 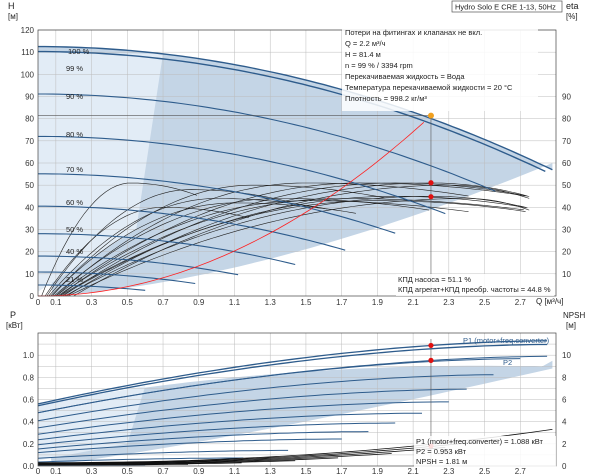 What do you see at coordinates (430, 115) in the screenshot?
I see `duty-point-marker` at bounding box center [430, 115].